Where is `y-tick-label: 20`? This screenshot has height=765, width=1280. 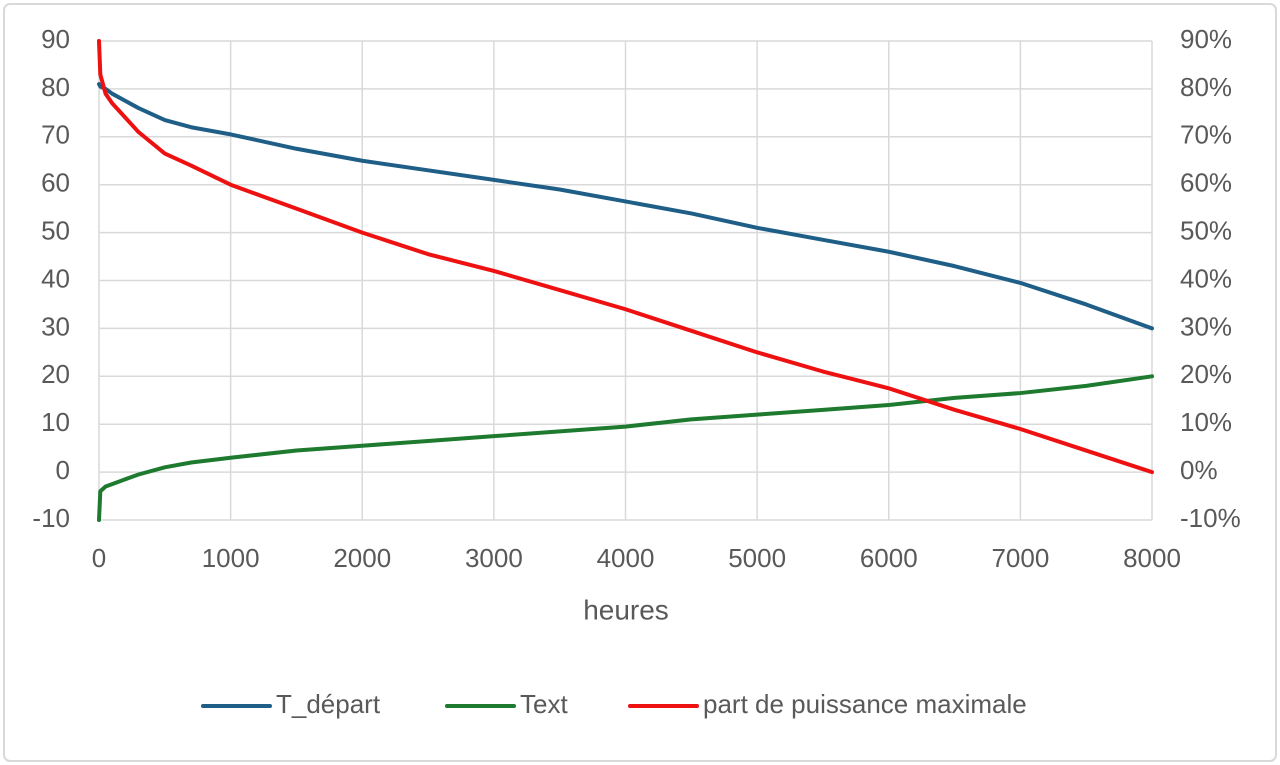 y-tick-label: 20 is located at coordinates (55, 374).